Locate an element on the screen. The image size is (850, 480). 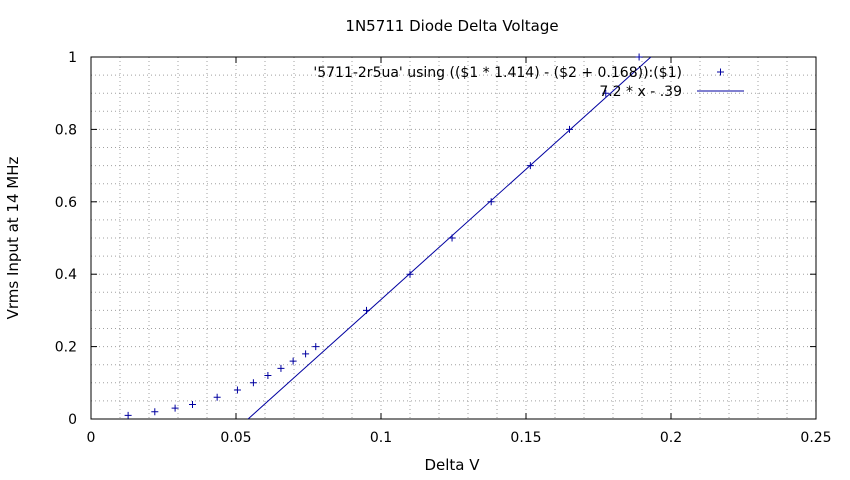
x-tick-label: 0.2 is located at coordinates (671, 438).